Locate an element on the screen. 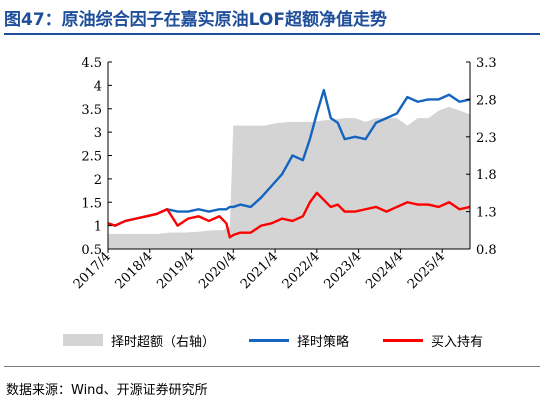 The height and width of the screenshot is (405, 546). source-note: 数据来源：Wind、开源证券研究所 is located at coordinates (107, 390).